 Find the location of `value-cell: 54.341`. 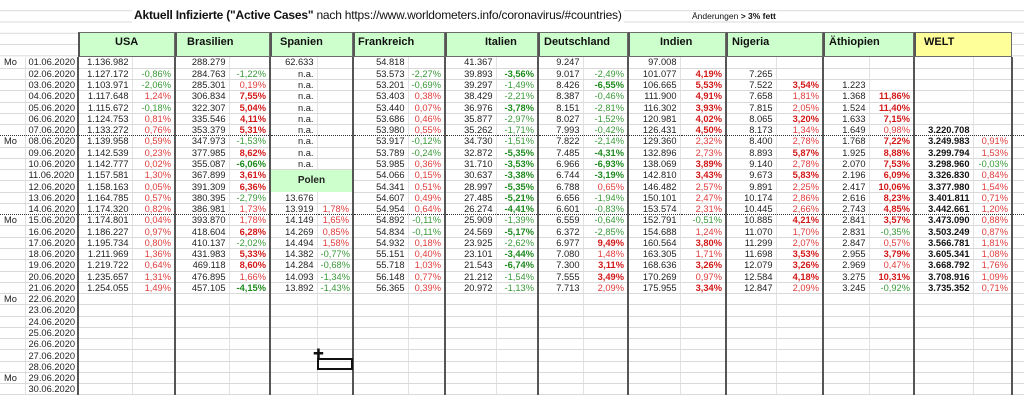

value-cell: 54.341 is located at coordinates (380, 186).